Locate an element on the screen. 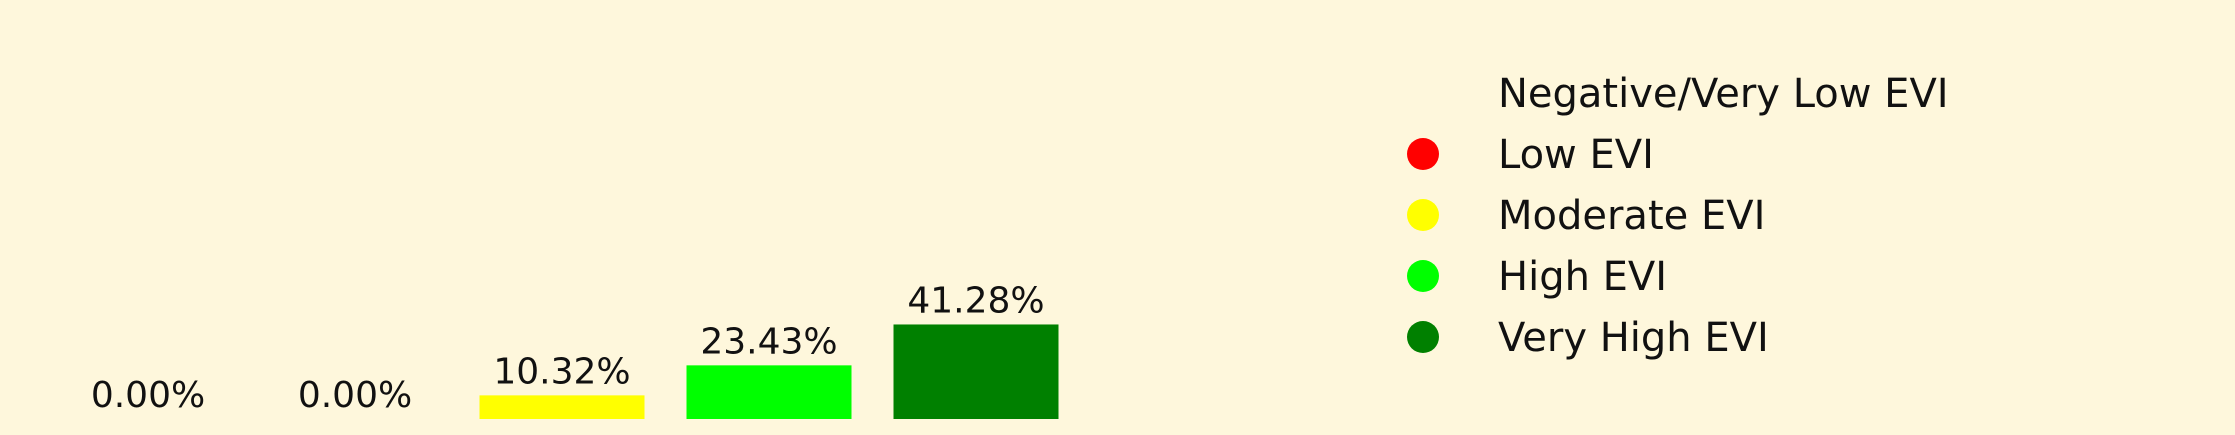  bar-value-label-5: 41.28% is located at coordinates (975, 300).